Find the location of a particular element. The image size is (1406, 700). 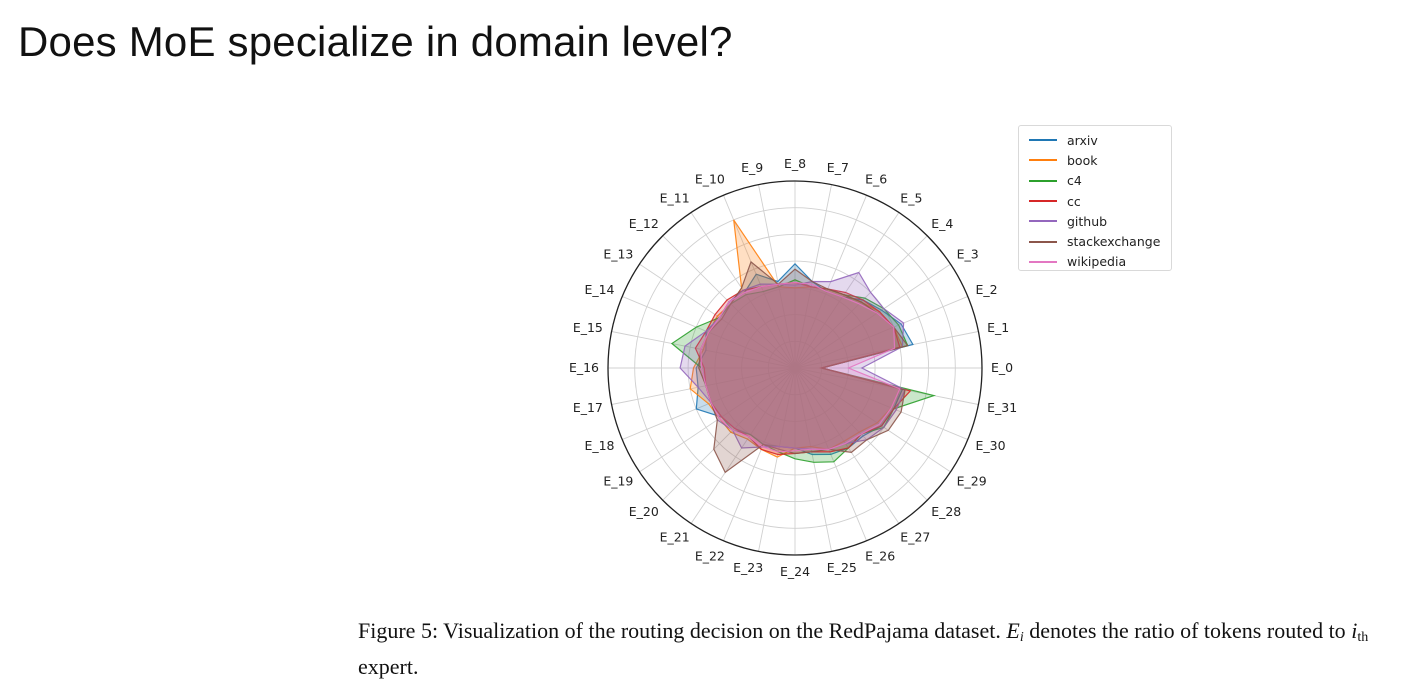

legend-item: wikipedia is located at coordinates (1098, 262).